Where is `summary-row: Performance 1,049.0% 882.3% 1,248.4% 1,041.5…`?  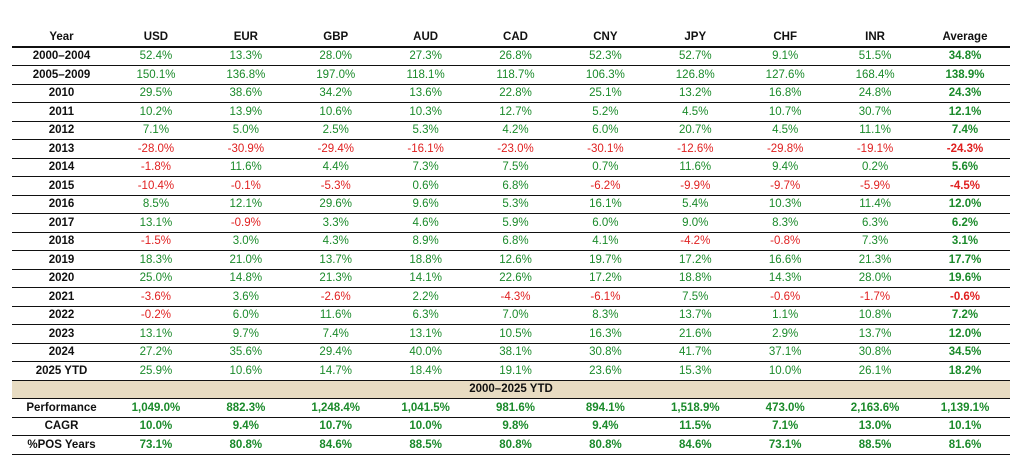 summary-row: Performance 1,049.0% 882.3% 1,248.4% 1,041.5… is located at coordinates (511, 408).